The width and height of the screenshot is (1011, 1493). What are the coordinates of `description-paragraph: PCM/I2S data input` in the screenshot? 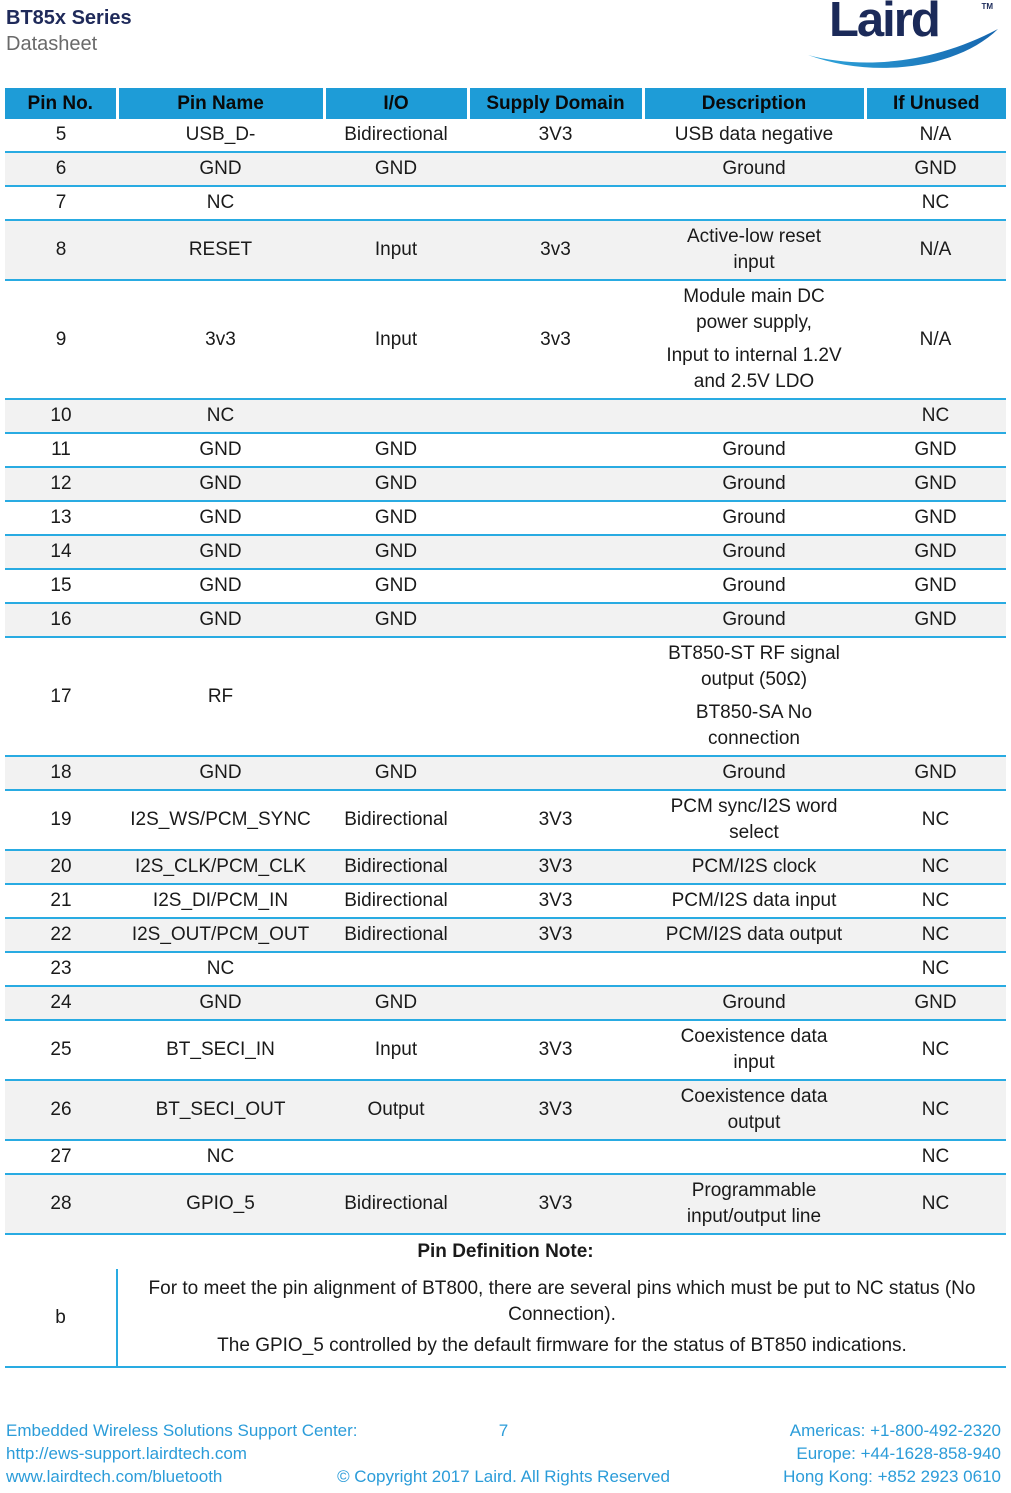 It's located at (754, 900).